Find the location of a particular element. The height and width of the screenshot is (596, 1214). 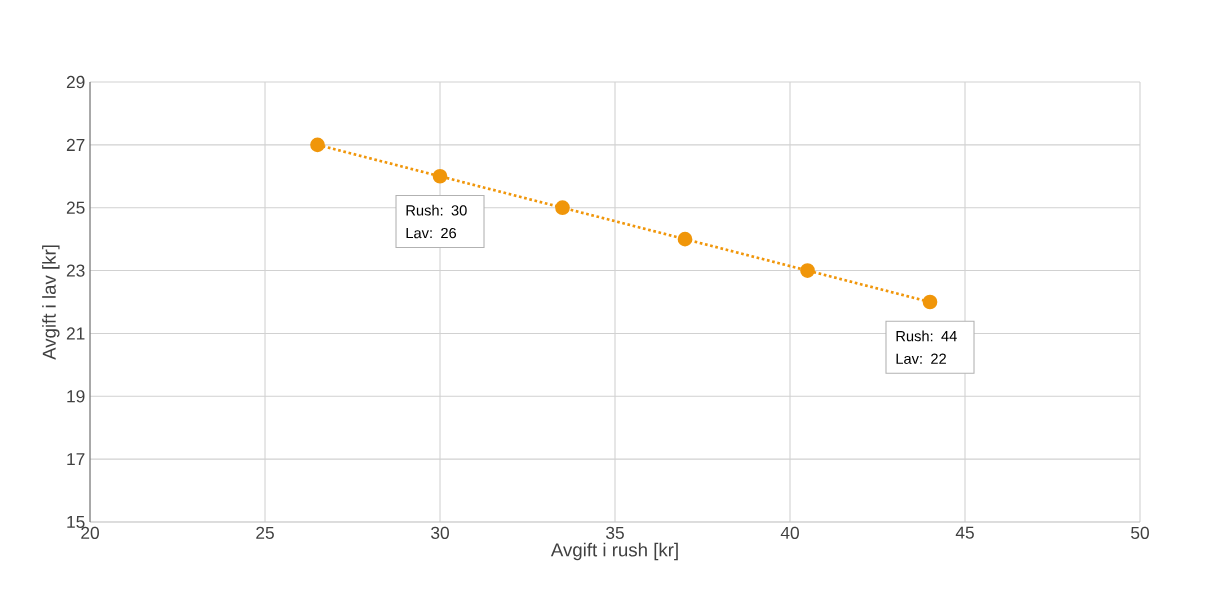

y-tick-label: 29 is located at coordinates (75, 82).